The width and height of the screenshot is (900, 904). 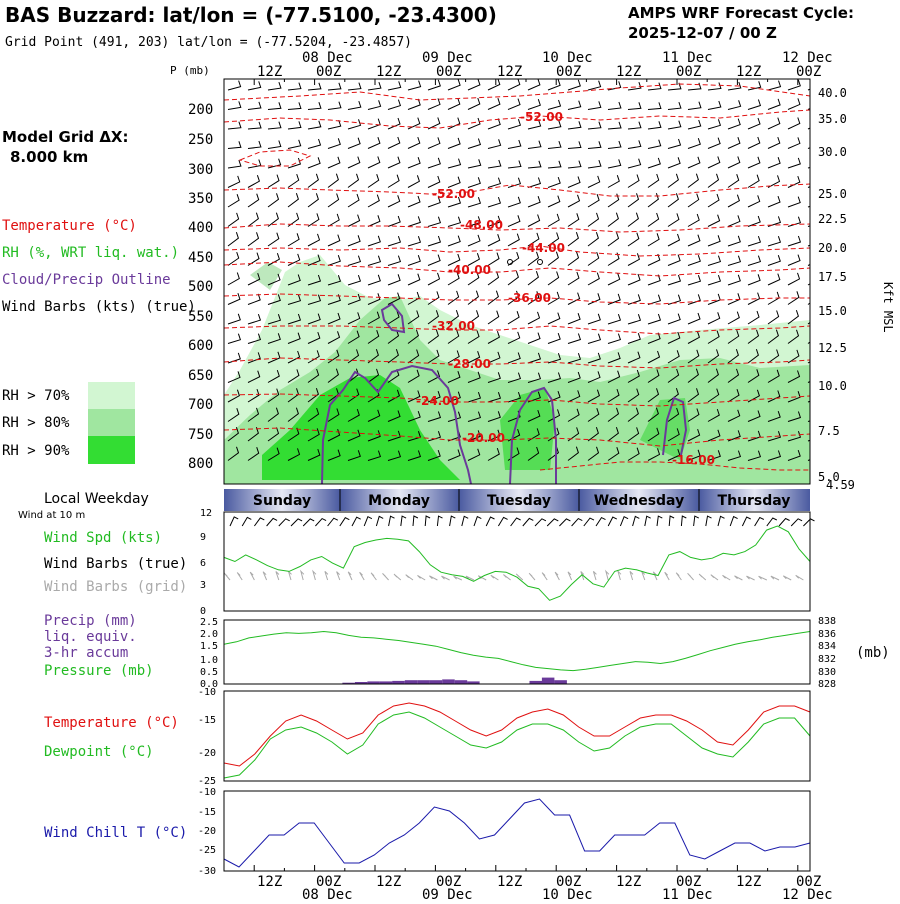 I want to click on h-tick-35: 35.0, so click(x=832, y=119).